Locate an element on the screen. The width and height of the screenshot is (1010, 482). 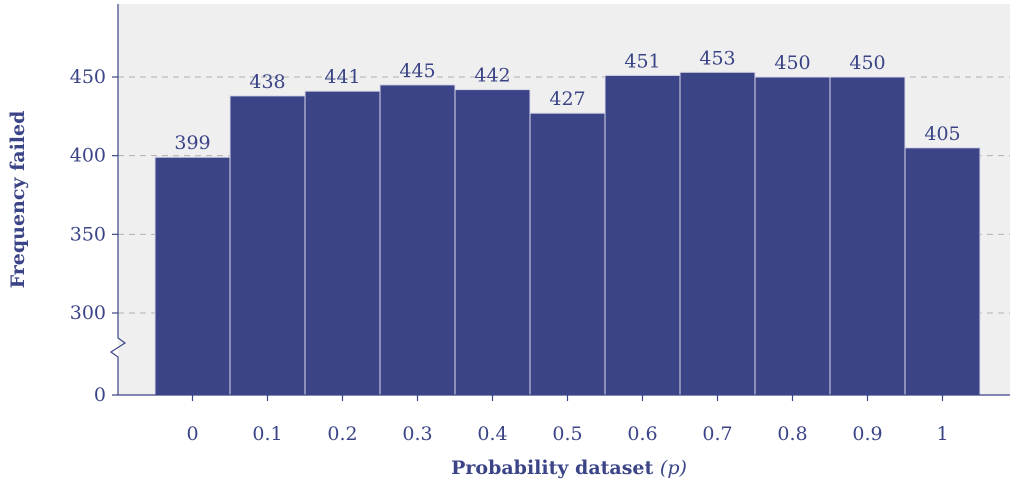
bar-0.8 is located at coordinates (792, 236).